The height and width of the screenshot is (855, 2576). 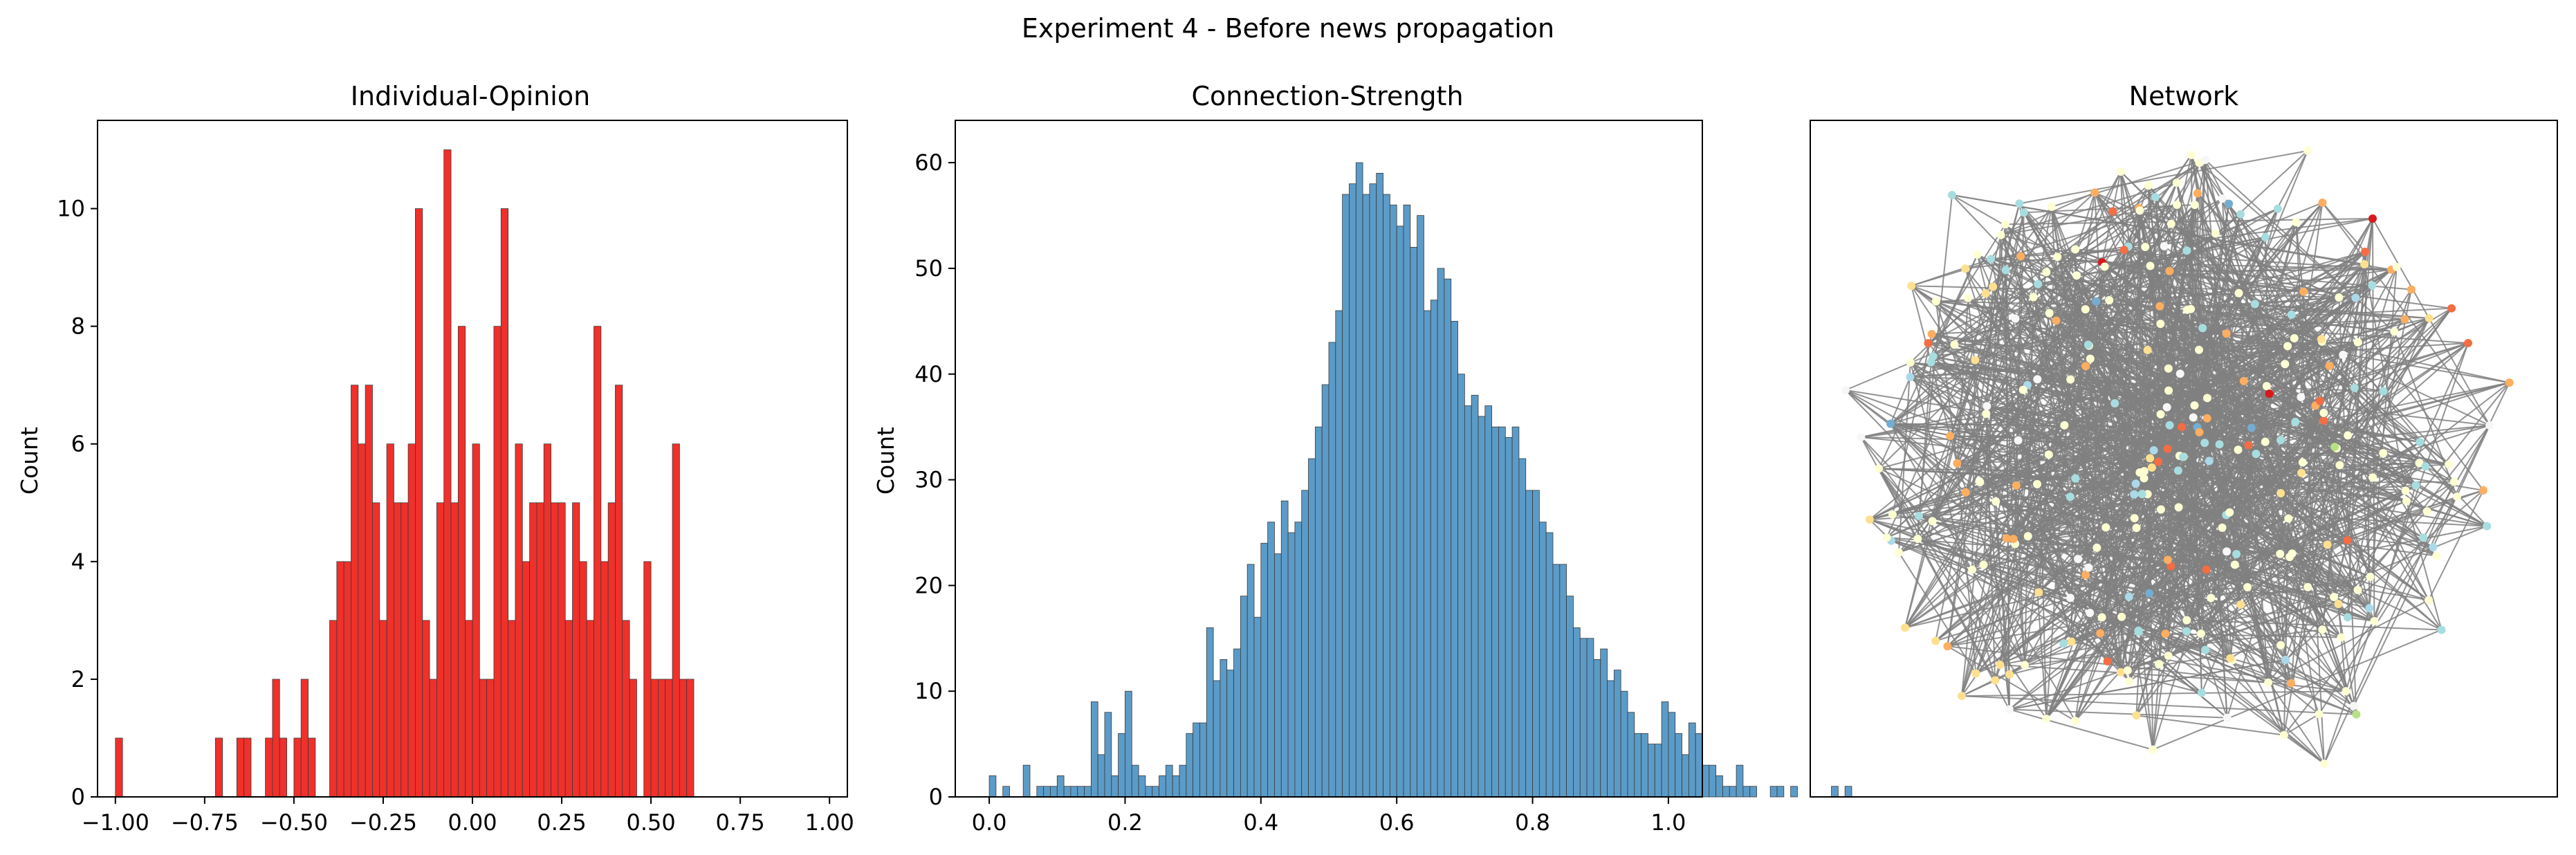 I want to click on y-tick-label: 6, so click(x=78, y=444).